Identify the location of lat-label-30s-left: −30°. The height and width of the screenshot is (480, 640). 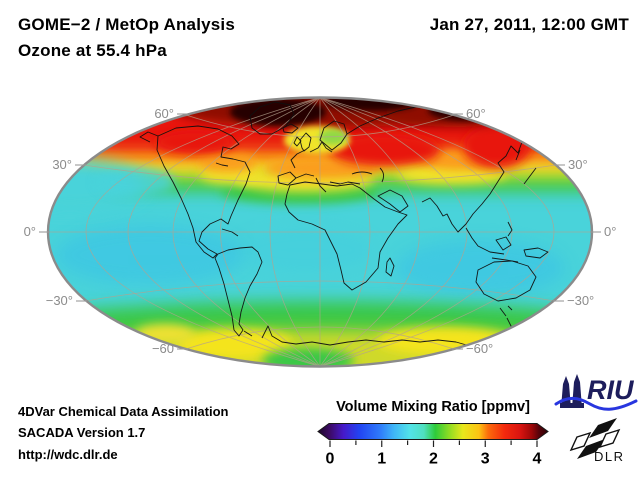
(59, 300).